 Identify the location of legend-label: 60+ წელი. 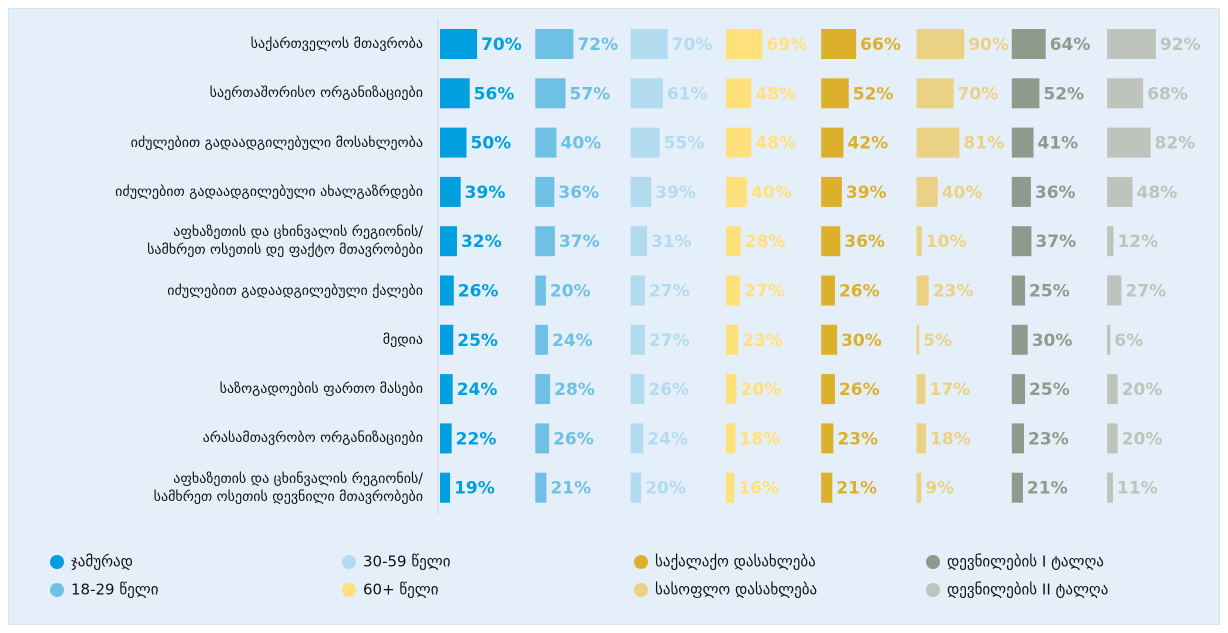
(401, 590).